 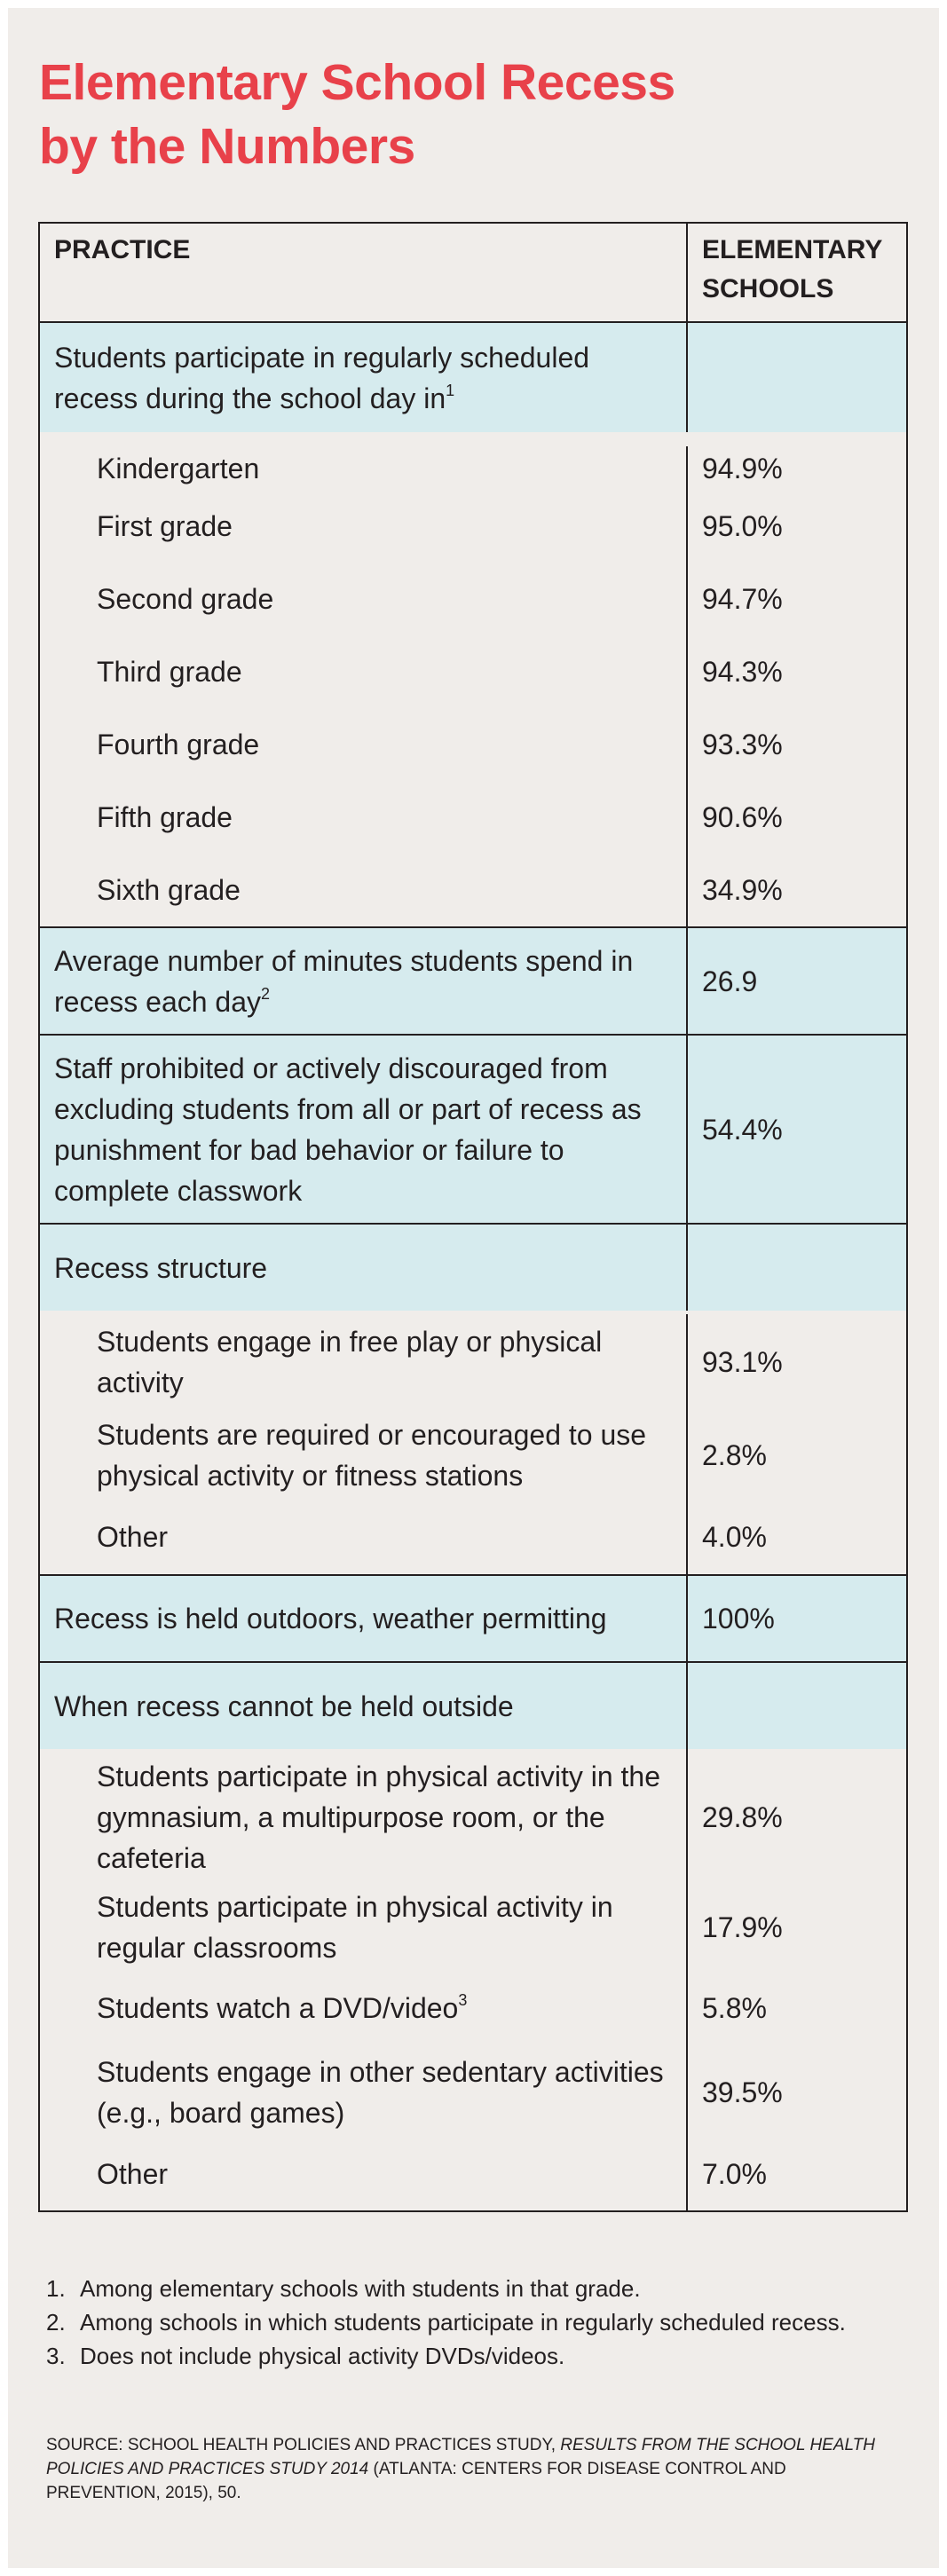 I want to click on title-line-1: Elementary School Recess, so click(x=357, y=82).